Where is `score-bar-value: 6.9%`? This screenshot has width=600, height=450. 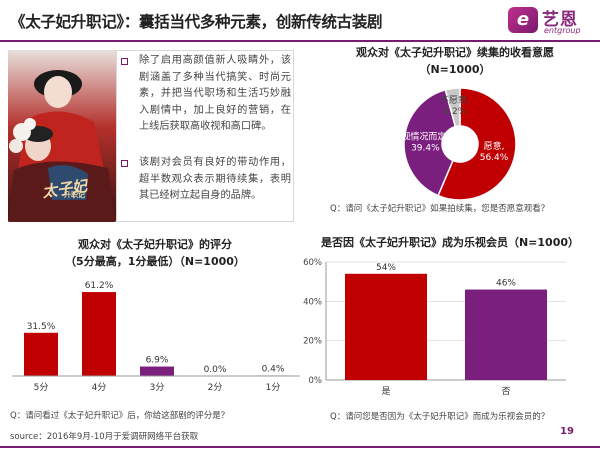
score-bar-value: 6.9% is located at coordinates (157, 361).